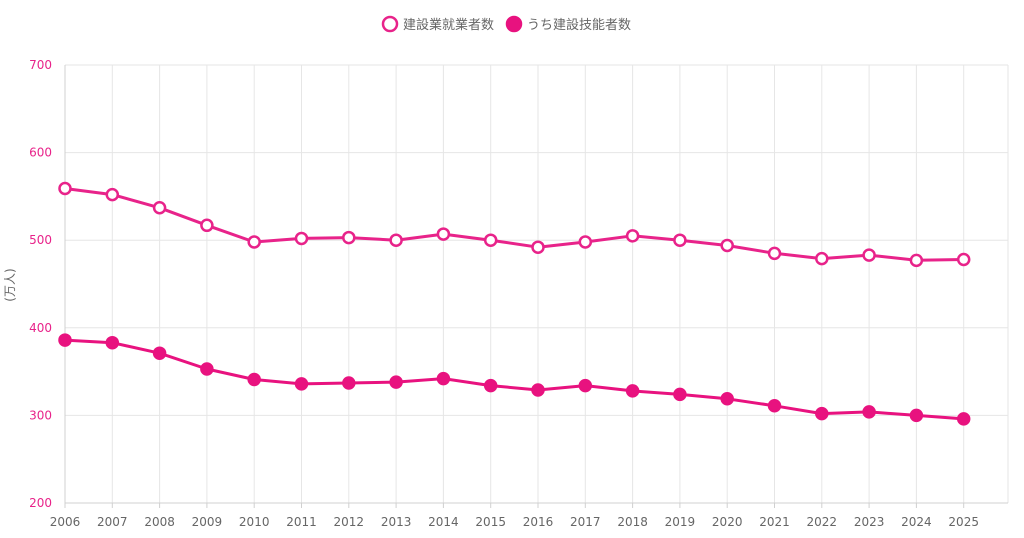 This screenshot has height=538, width=1024. What do you see at coordinates (40, 153) in the screenshot?
I see `y-tick-label: 600` at bounding box center [40, 153].